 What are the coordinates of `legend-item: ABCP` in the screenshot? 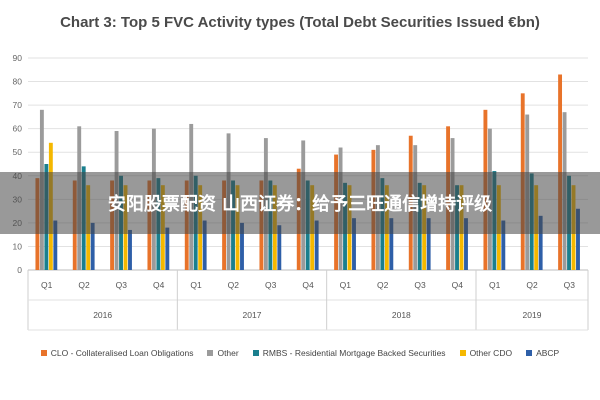 It's located at (542, 353).